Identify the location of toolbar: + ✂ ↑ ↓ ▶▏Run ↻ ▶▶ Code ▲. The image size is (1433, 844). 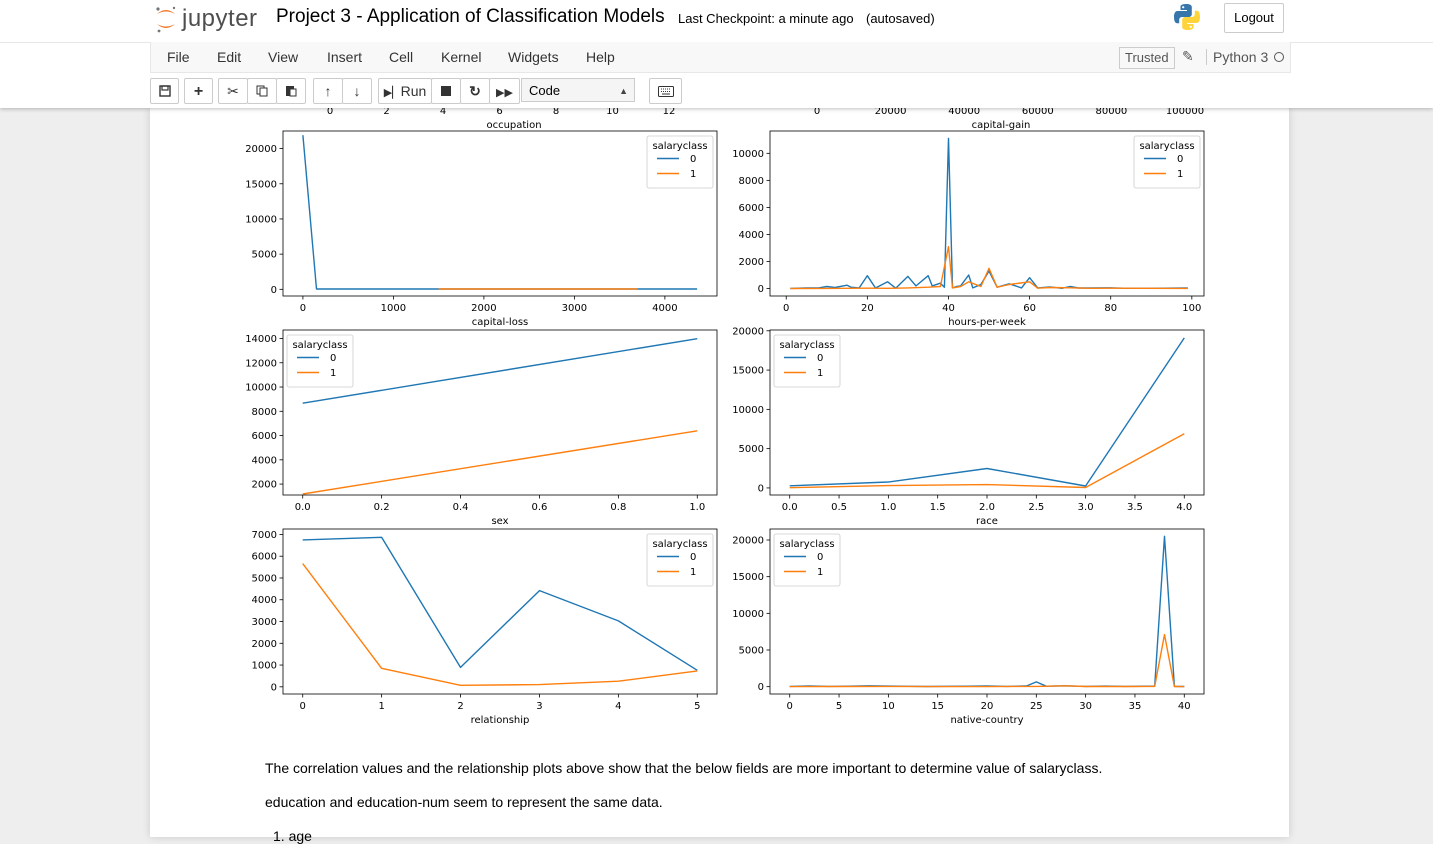
(719, 91).